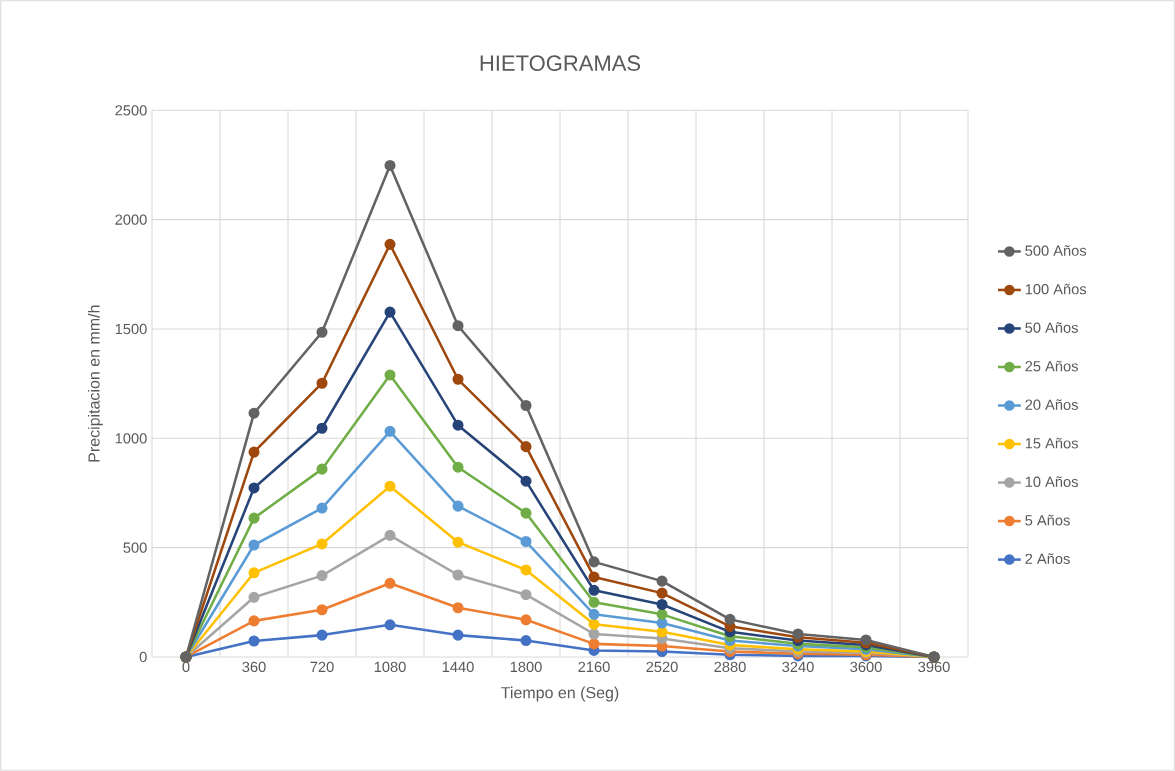 The width and height of the screenshot is (1175, 771). I want to click on x-tick-label: 2160, so click(594, 667).